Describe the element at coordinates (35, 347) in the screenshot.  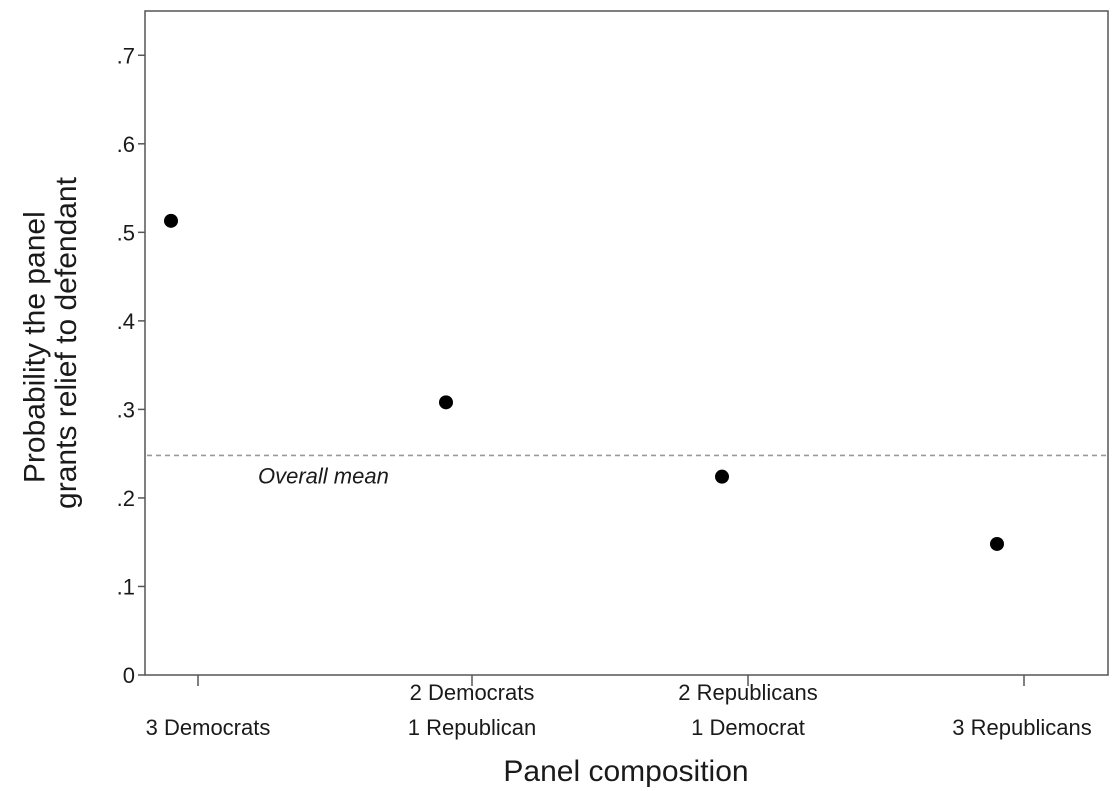
I see `y-axis-title-line-1: Probability the panel` at that location.